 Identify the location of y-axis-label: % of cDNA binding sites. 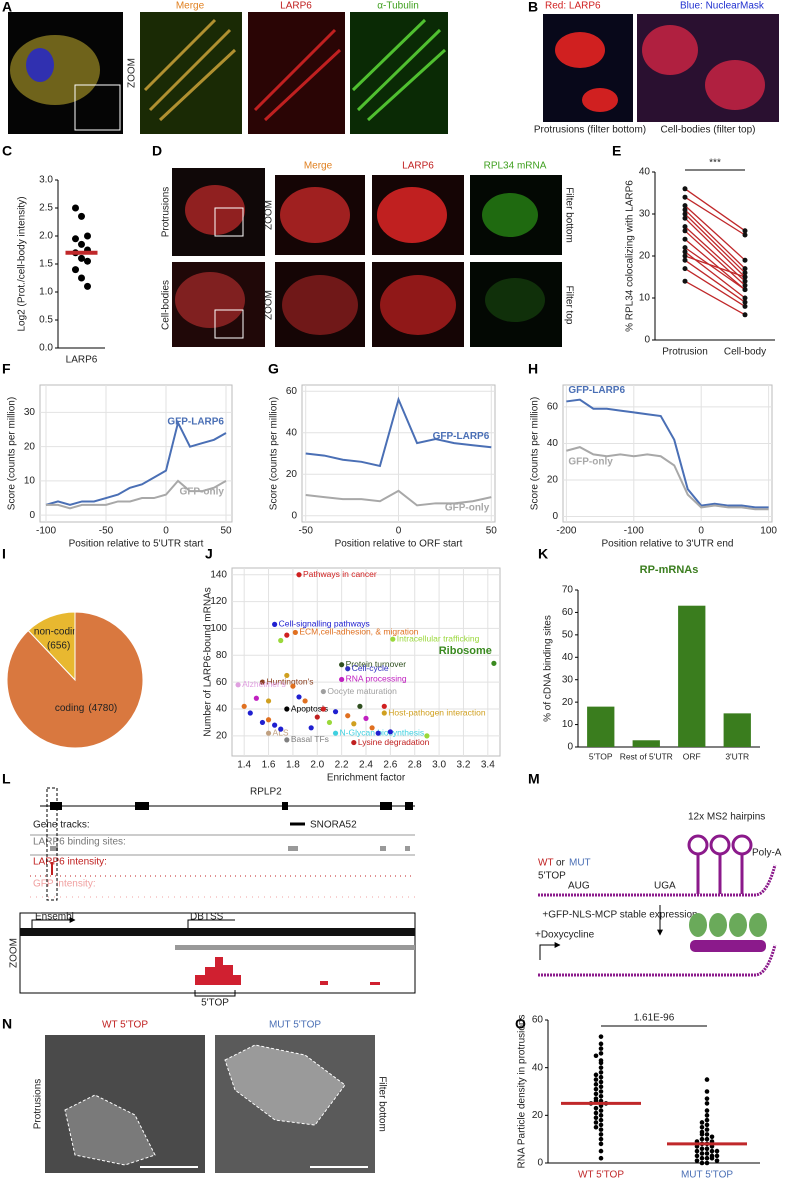
(548, 668).